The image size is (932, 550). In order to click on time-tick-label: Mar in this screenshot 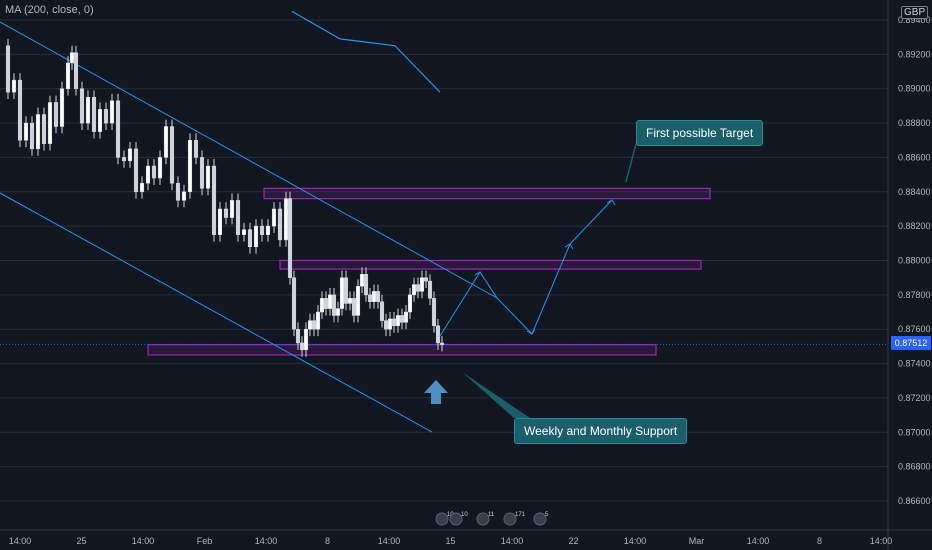, I will do `click(697, 541)`.